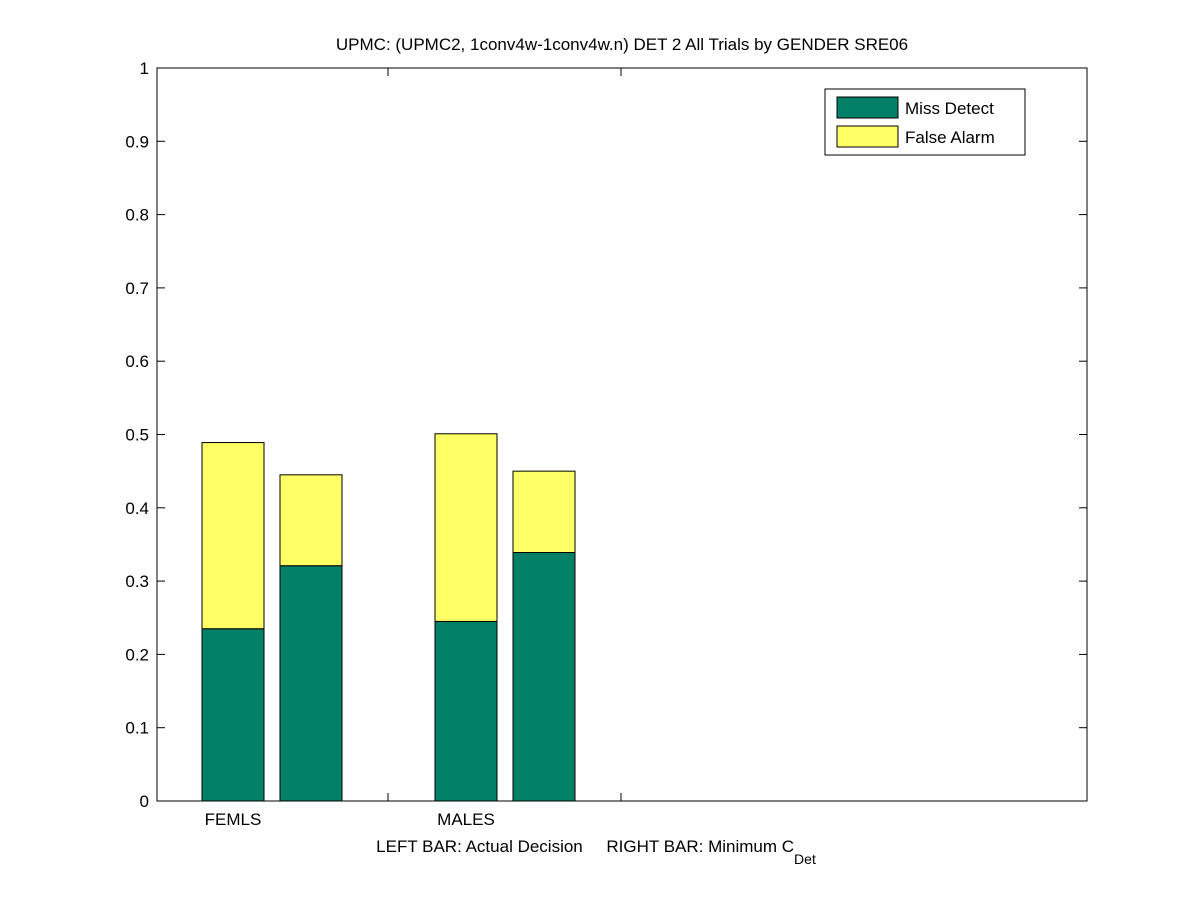 The image size is (1201, 900). What do you see at coordinates (137, 288) in the screenshot?
I see `y-tick-label: 0.7` at bounding box center [137, 288].